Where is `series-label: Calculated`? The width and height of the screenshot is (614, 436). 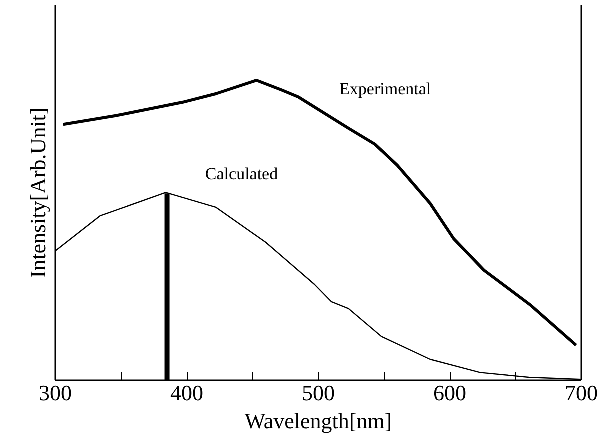
series-label: Calculated is located at coordinates (242, 174).